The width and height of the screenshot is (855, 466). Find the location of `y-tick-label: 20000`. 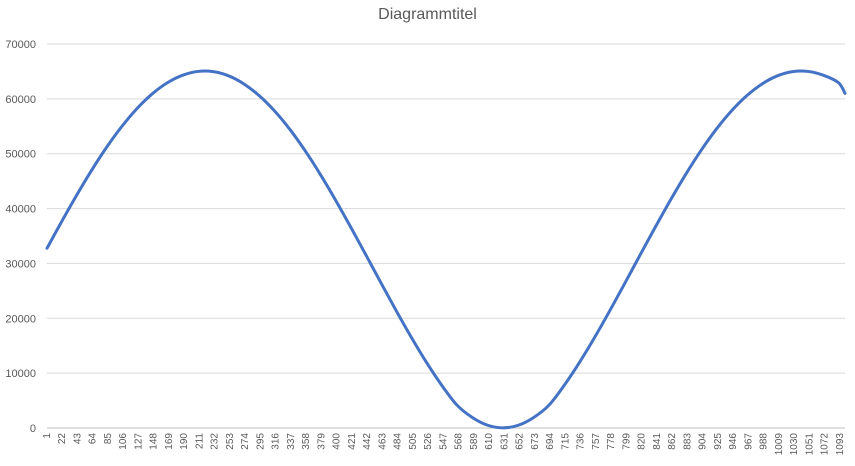

y-tick-label: 20000 is located at coordinates (20, 319).